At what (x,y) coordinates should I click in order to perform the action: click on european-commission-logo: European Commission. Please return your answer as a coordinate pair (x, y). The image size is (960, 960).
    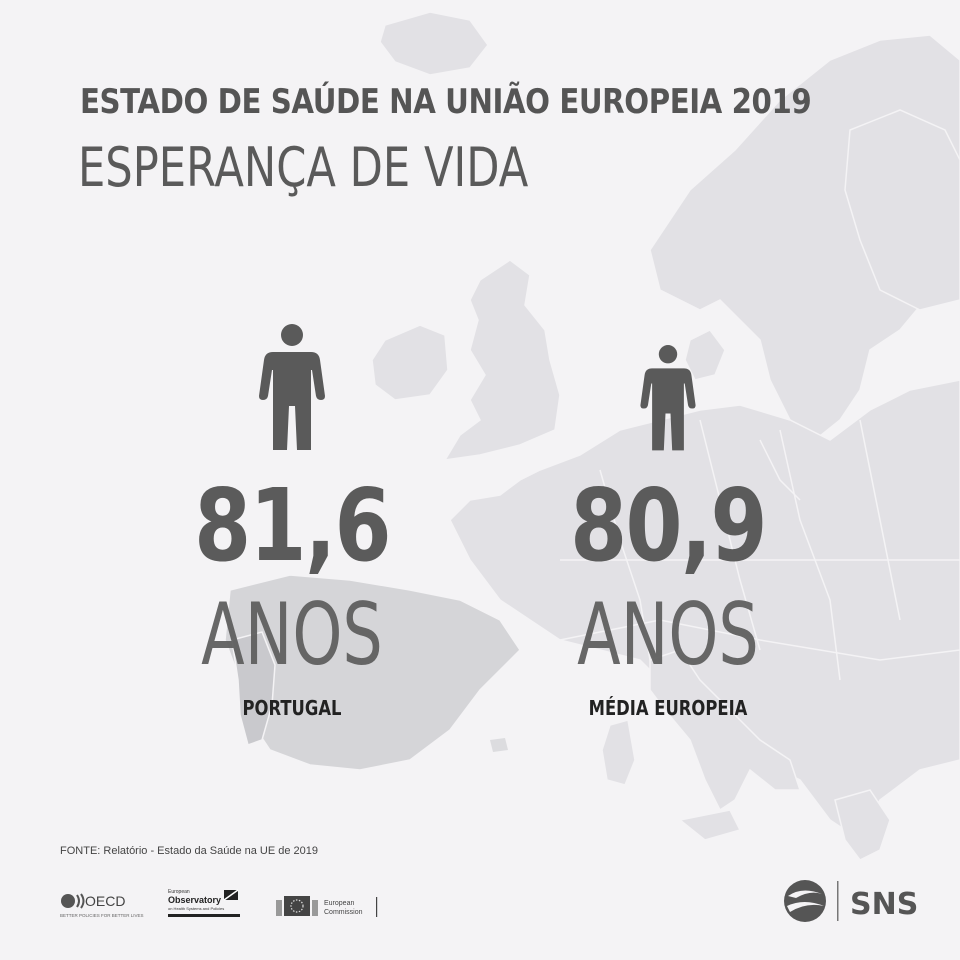
    Looking at the image, I should click on (327, 906).